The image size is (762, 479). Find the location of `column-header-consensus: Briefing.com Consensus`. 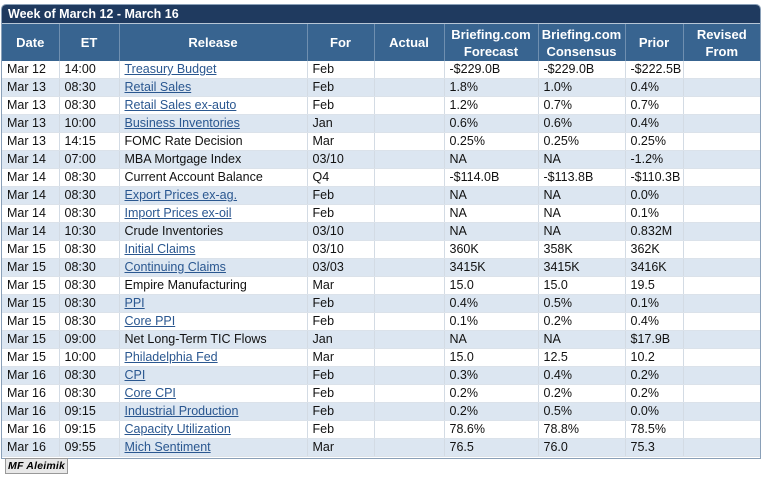

column-header-consensus: Briefing.com Consensus is located at coordinates (582, 42).